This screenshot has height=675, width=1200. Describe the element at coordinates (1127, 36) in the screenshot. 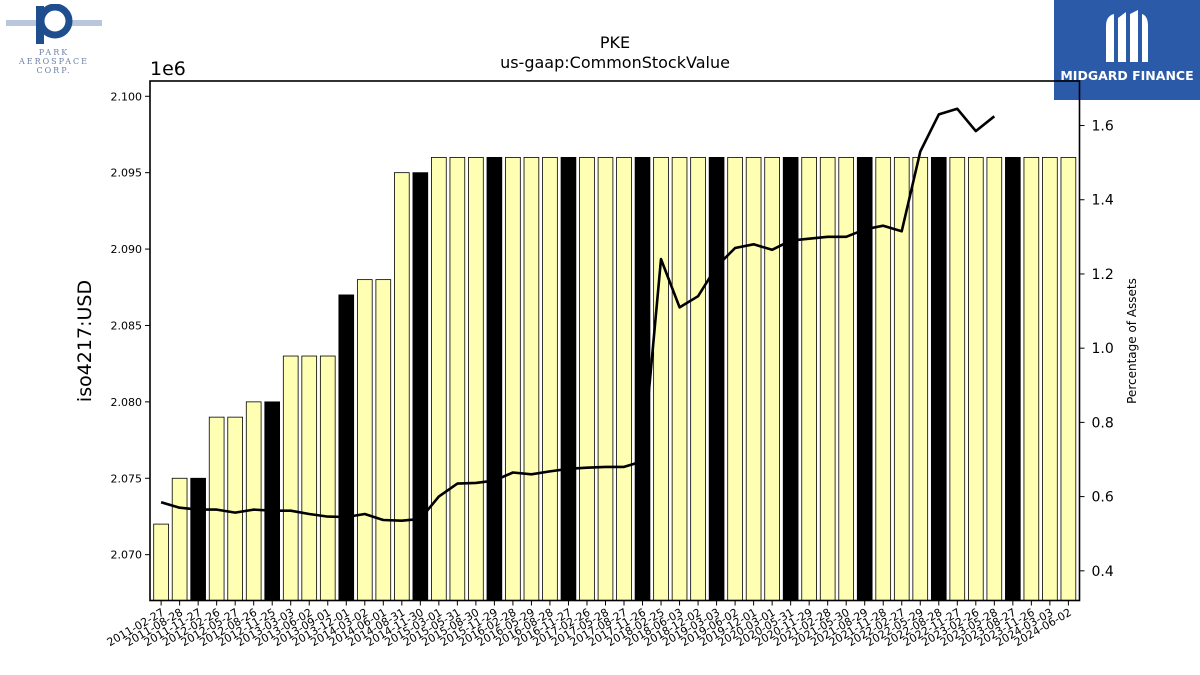

I see `midgard-logo-mark` at that location.